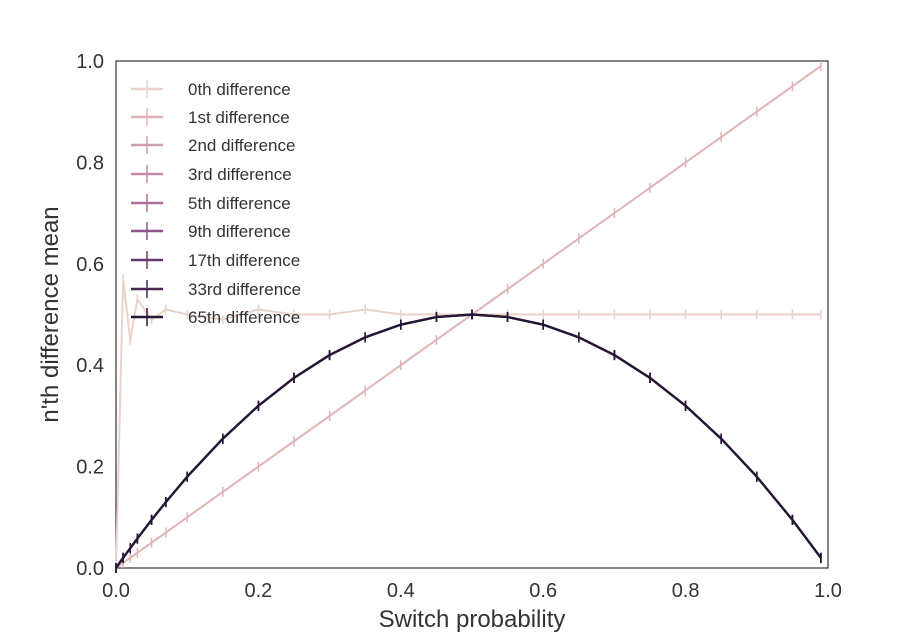  I want to click on legend-label: 5th difference, so click(239, 203).